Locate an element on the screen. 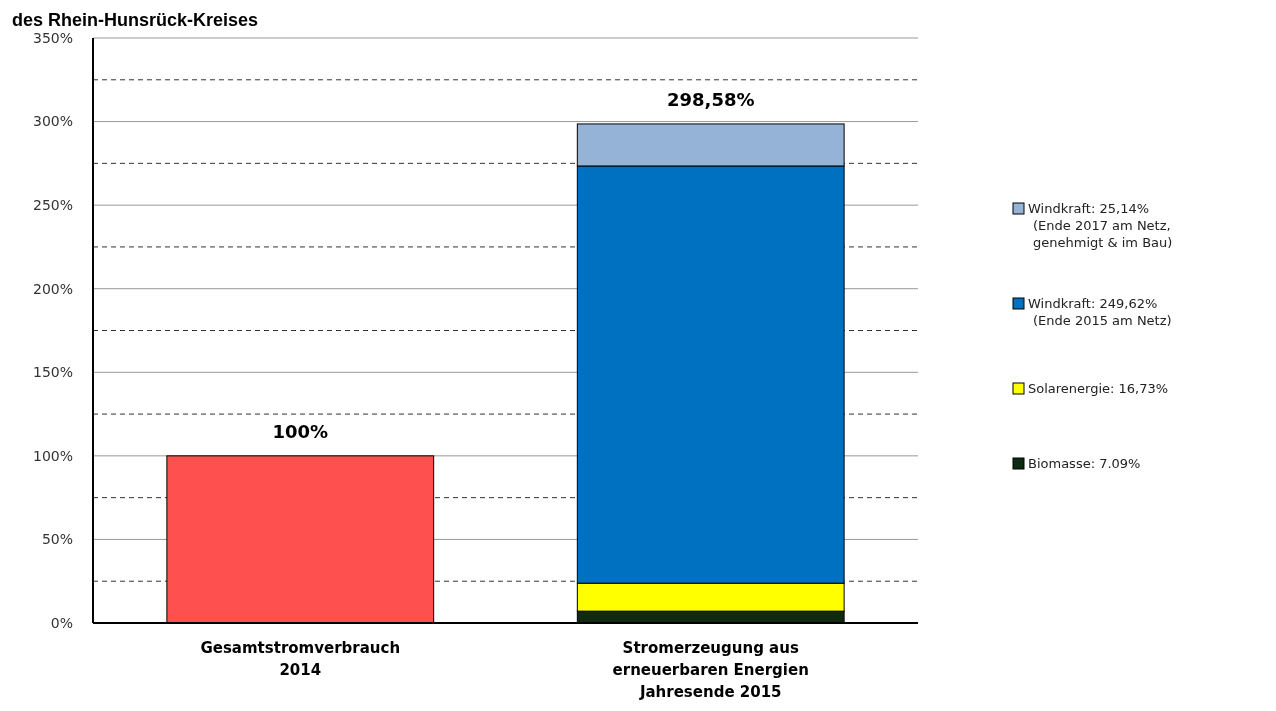 This screenshot has height=711, width=1276. y-tick-label: 0% is located at coordinates (61, 622).